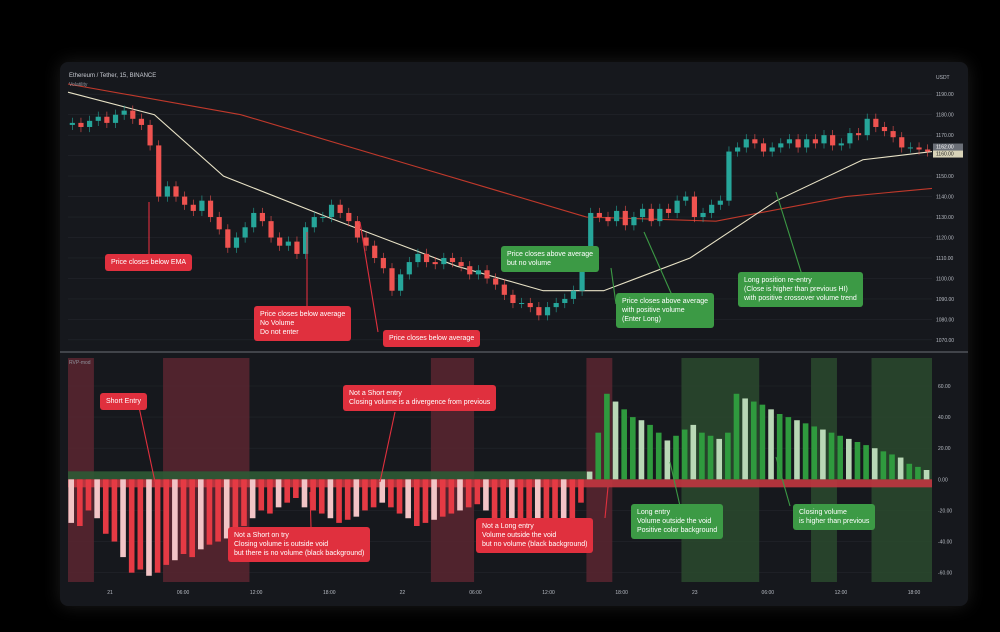 This screenshot has width=1000, height=632. I want to click on sub-label: Volatility, so click(78, 85).